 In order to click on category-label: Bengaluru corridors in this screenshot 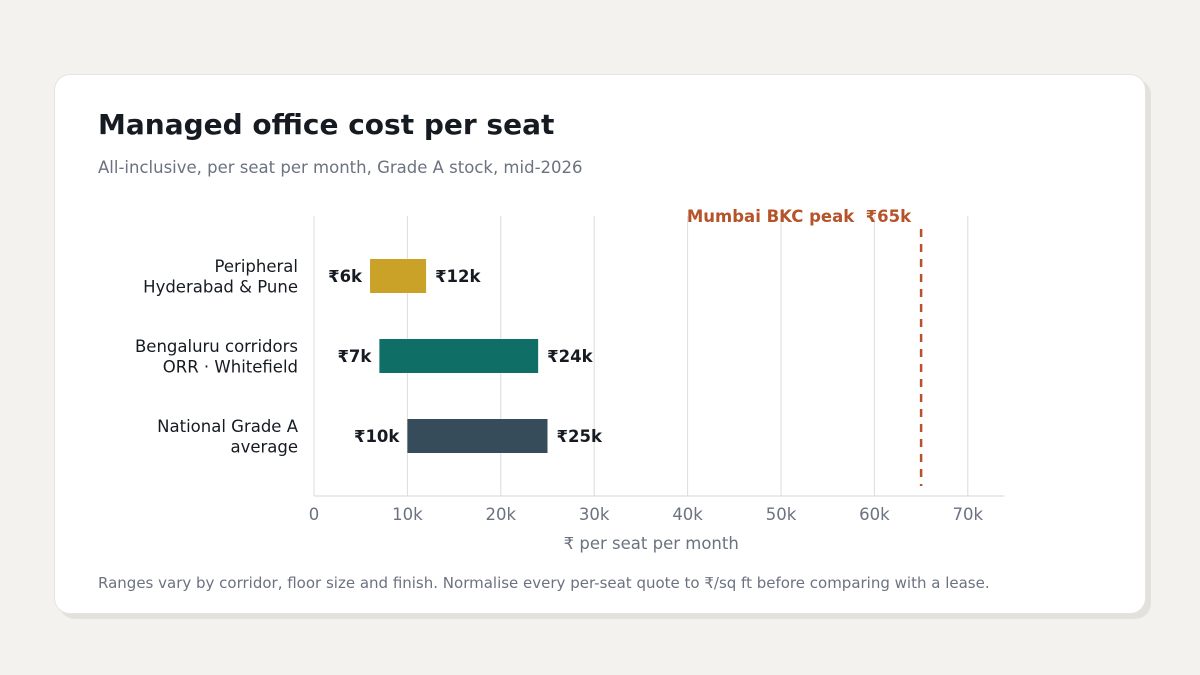, I will do `click(216, 346)`.